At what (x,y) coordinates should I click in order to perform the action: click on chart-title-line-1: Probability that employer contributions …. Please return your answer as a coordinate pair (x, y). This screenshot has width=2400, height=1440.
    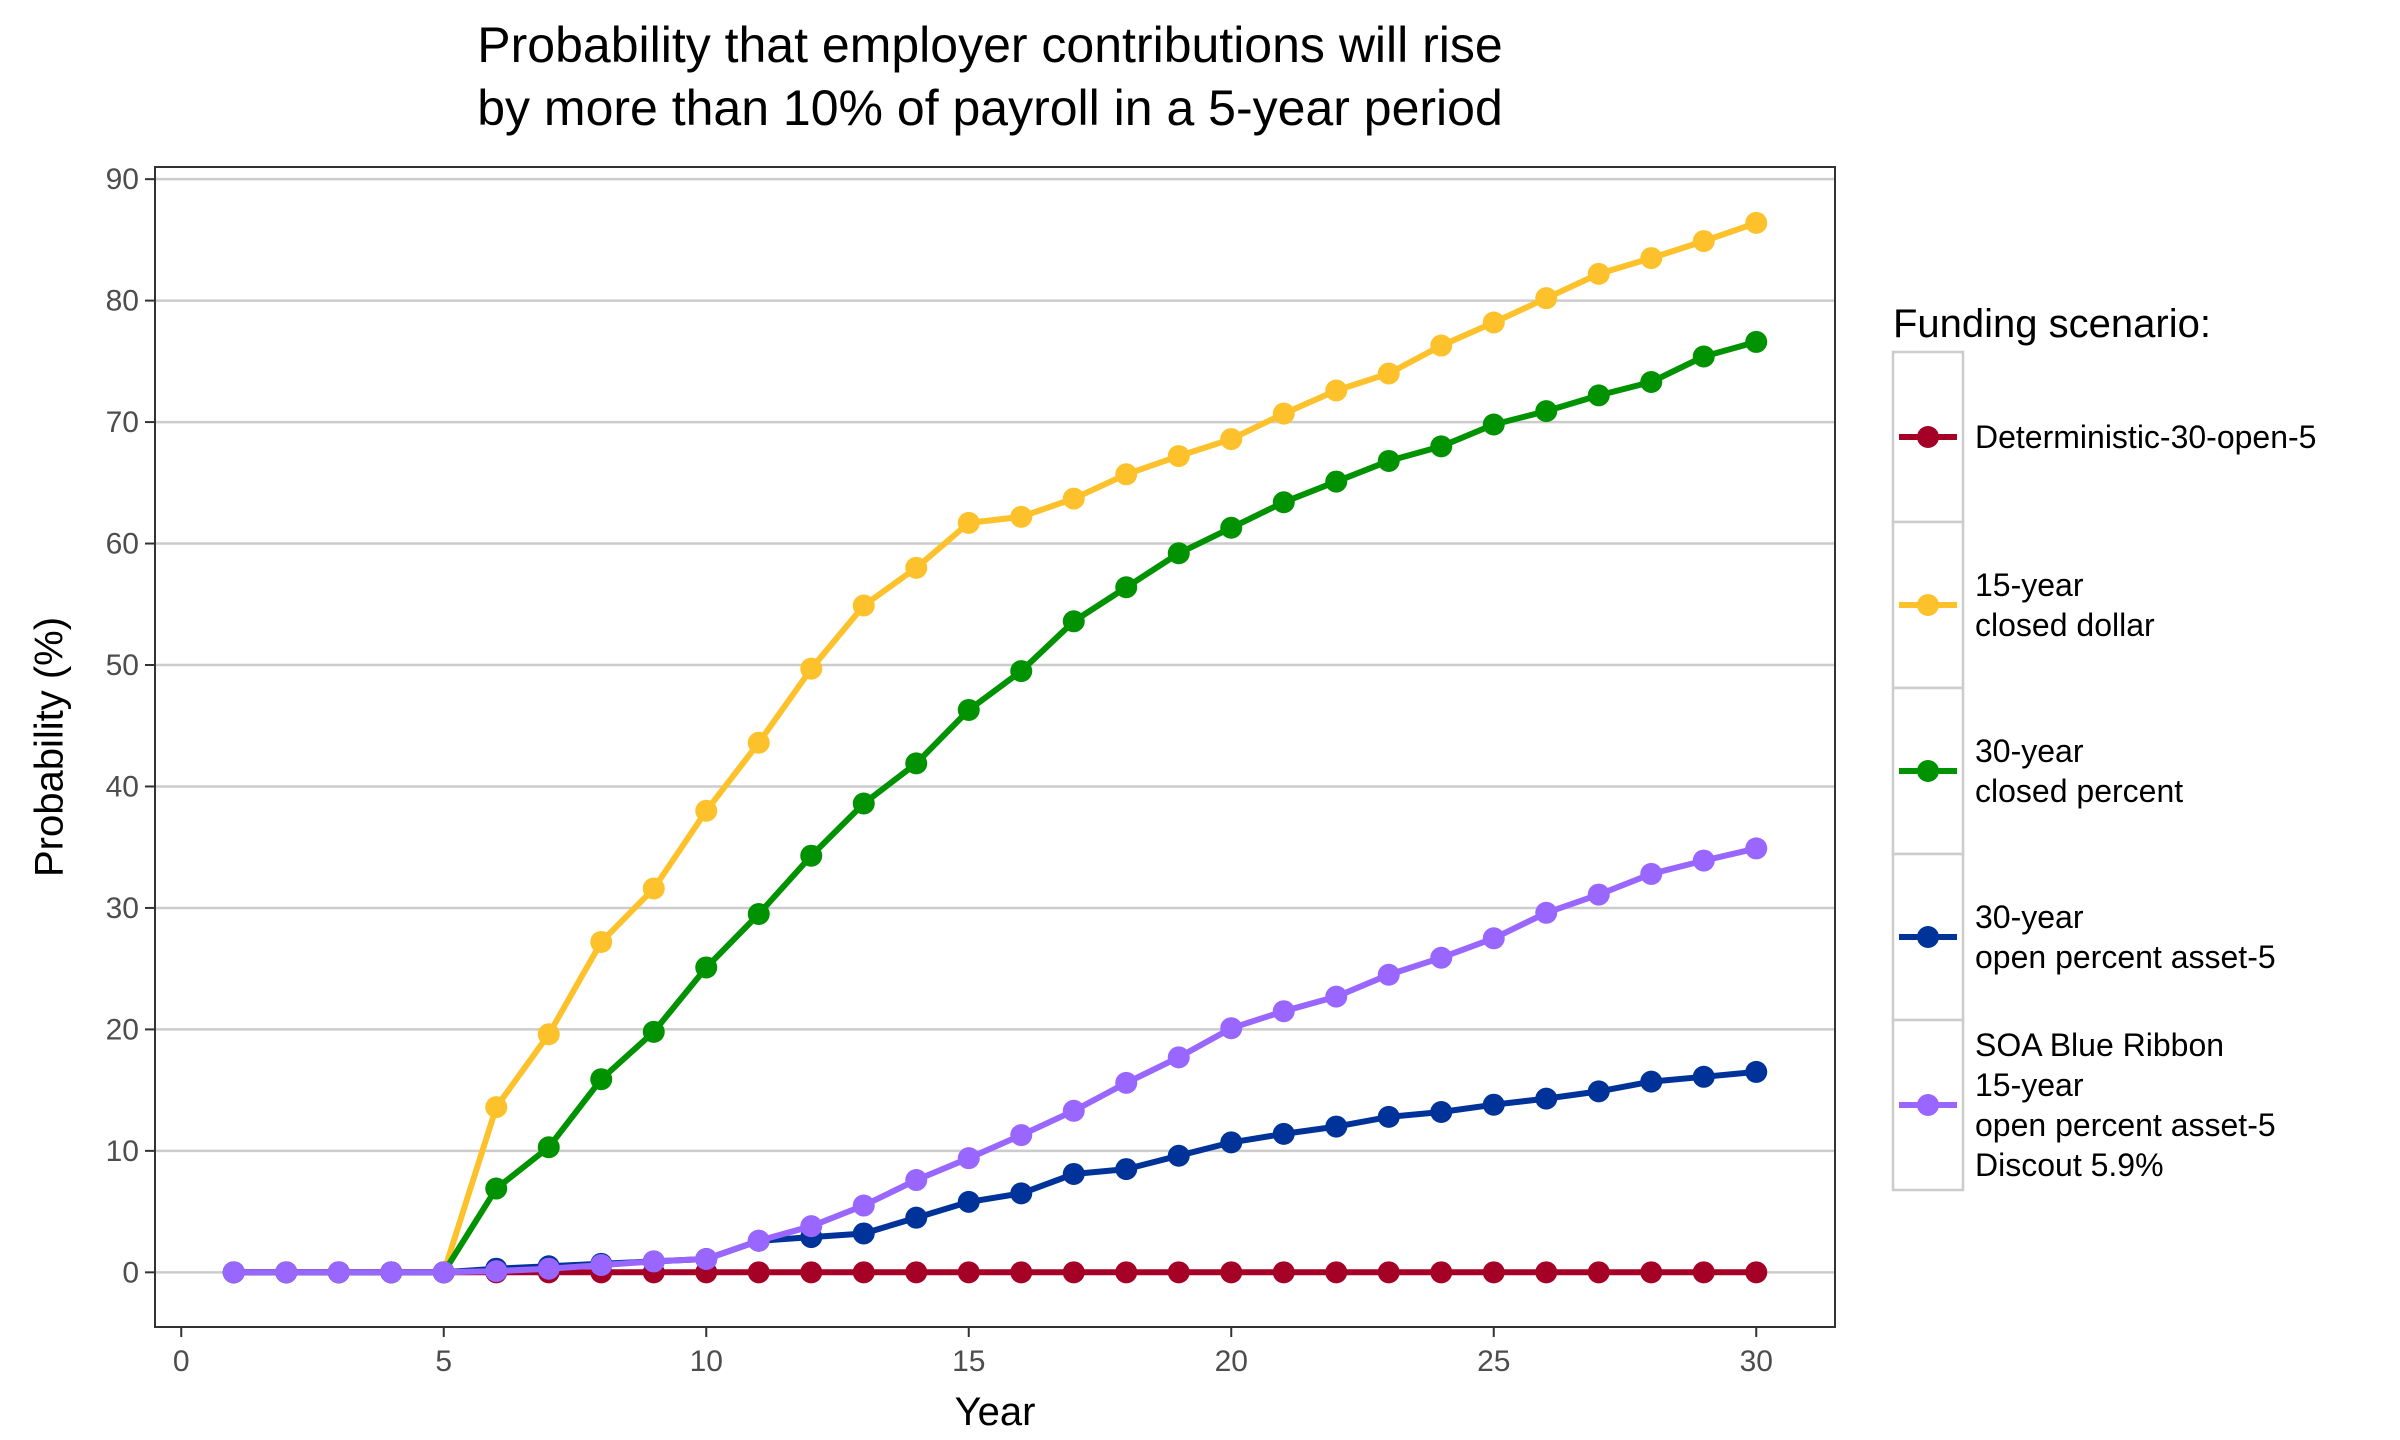
    Looking at the image, I should click on (989, 45).